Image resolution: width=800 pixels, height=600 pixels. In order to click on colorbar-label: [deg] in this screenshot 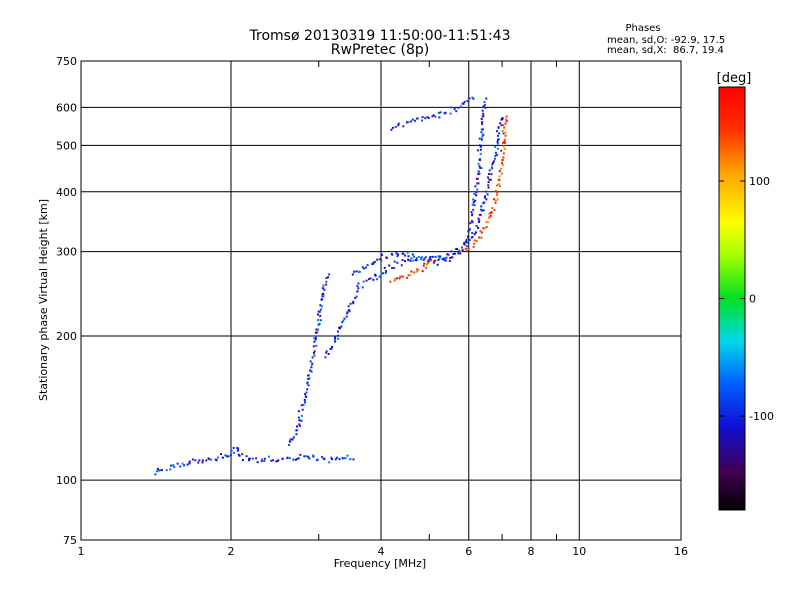, I will do `click(734, 78)`.